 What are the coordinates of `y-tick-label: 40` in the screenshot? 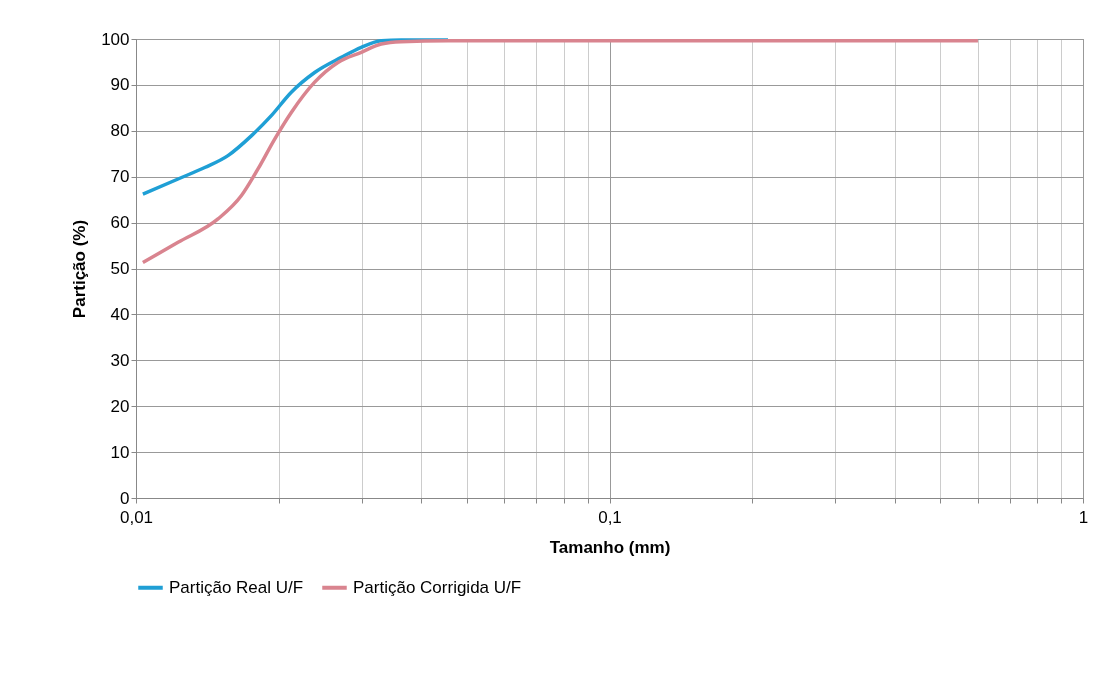 It's located at (120, 314).